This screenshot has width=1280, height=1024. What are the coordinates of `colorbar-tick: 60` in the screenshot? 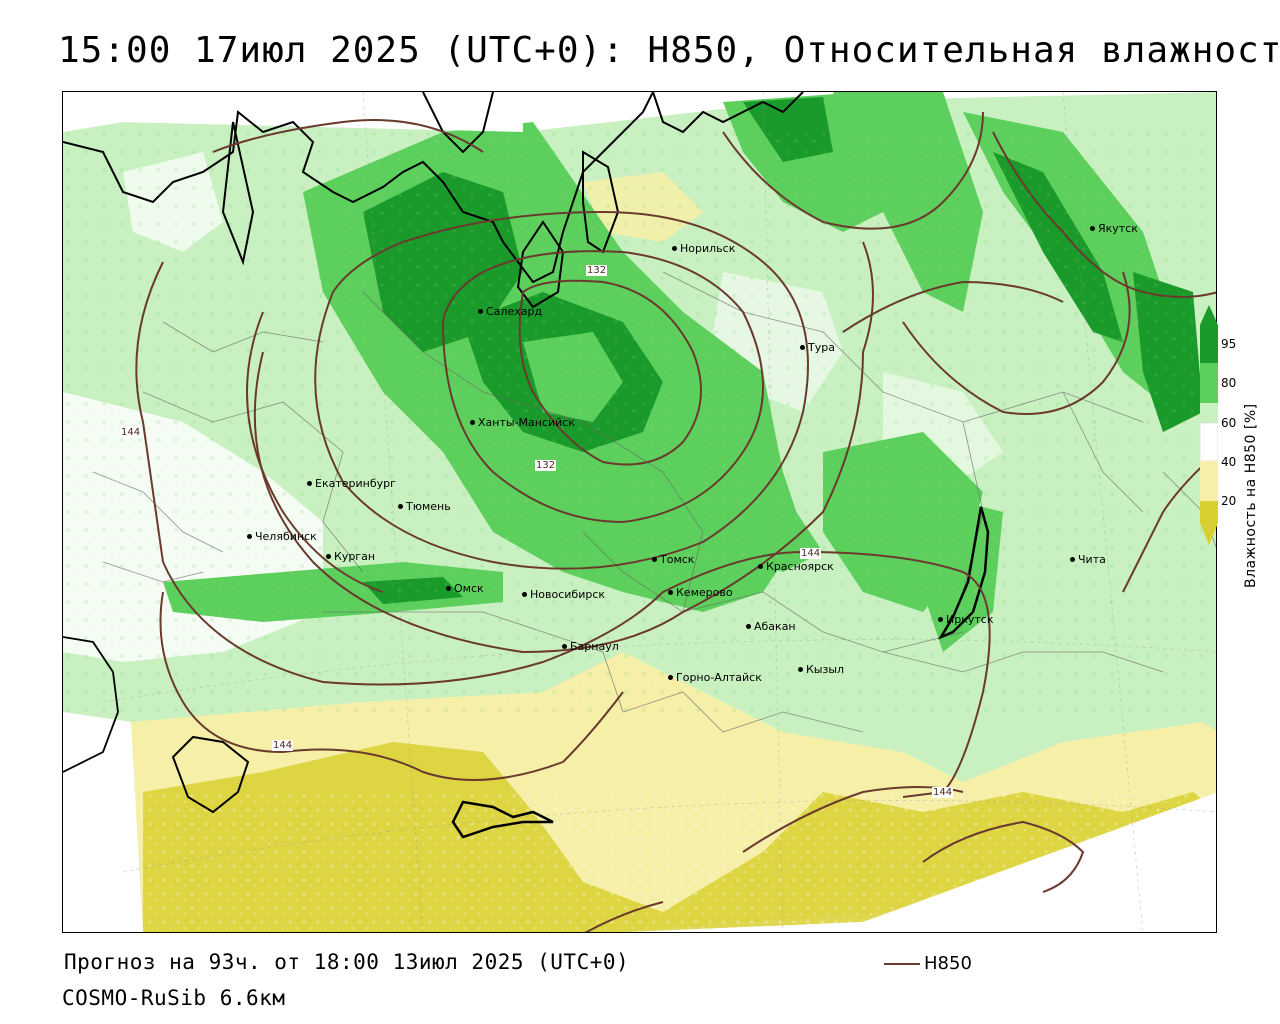 It's located at (1229, 423).